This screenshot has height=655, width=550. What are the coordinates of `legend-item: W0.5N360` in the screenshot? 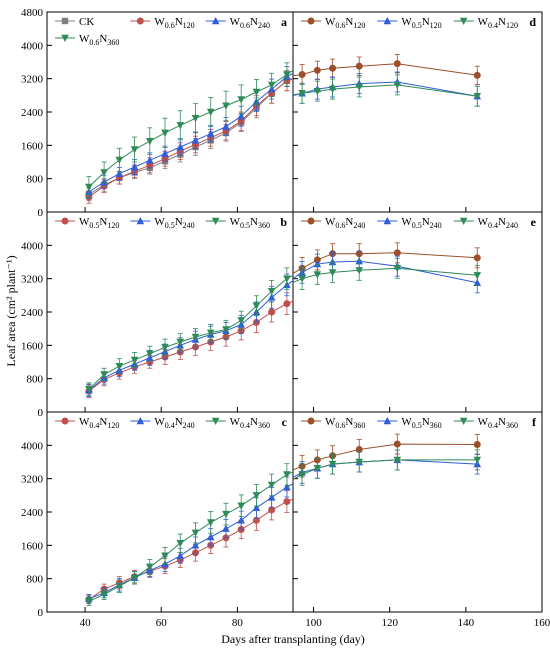 It's located at (237, 223).